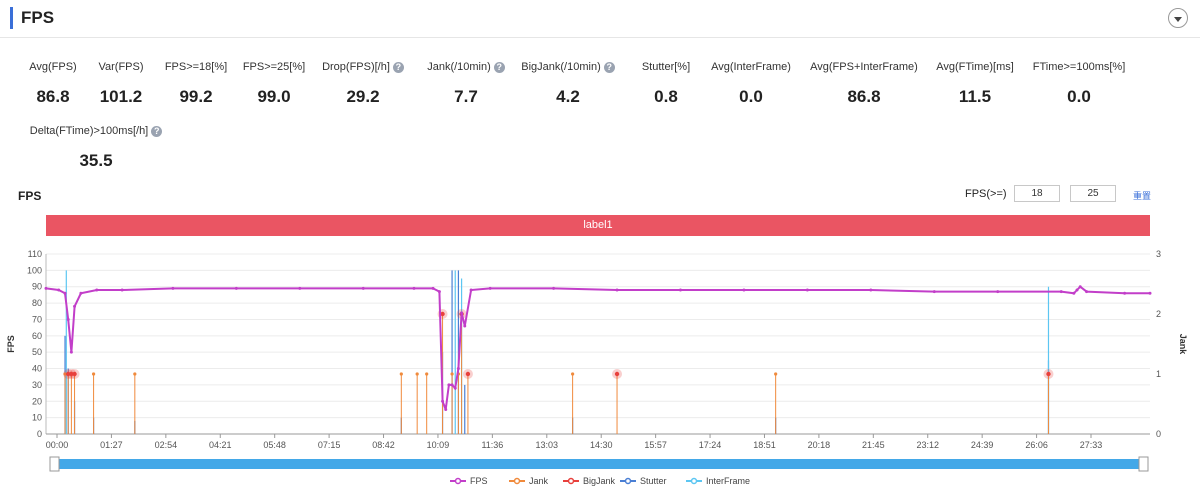 The height and width of the screenshot is (492, 1200). Describe the element at coordinates (986, 194) in the screenshot. I see `fps-threshold-label: FPS(>=)` at that location.